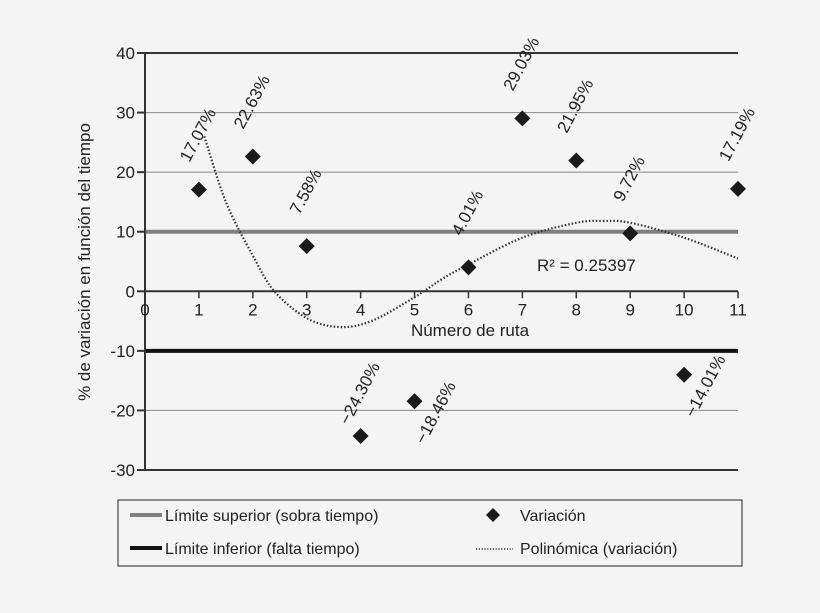  Describe the element at coordinates (360, 309) in the screenshot. I see `x-tick-label: 4` at that location.